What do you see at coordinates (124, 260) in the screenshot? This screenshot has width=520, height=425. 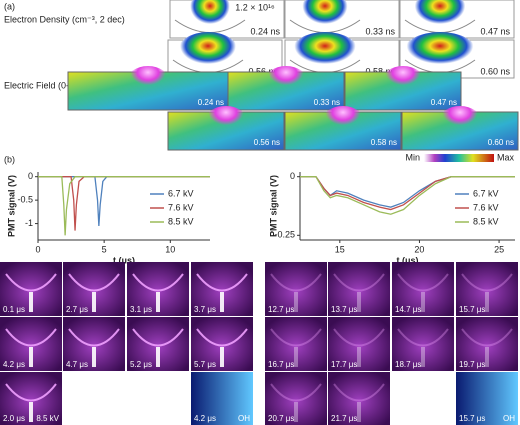 I see `x-axis-label: t (μs)` at bounding box center [124, 260].